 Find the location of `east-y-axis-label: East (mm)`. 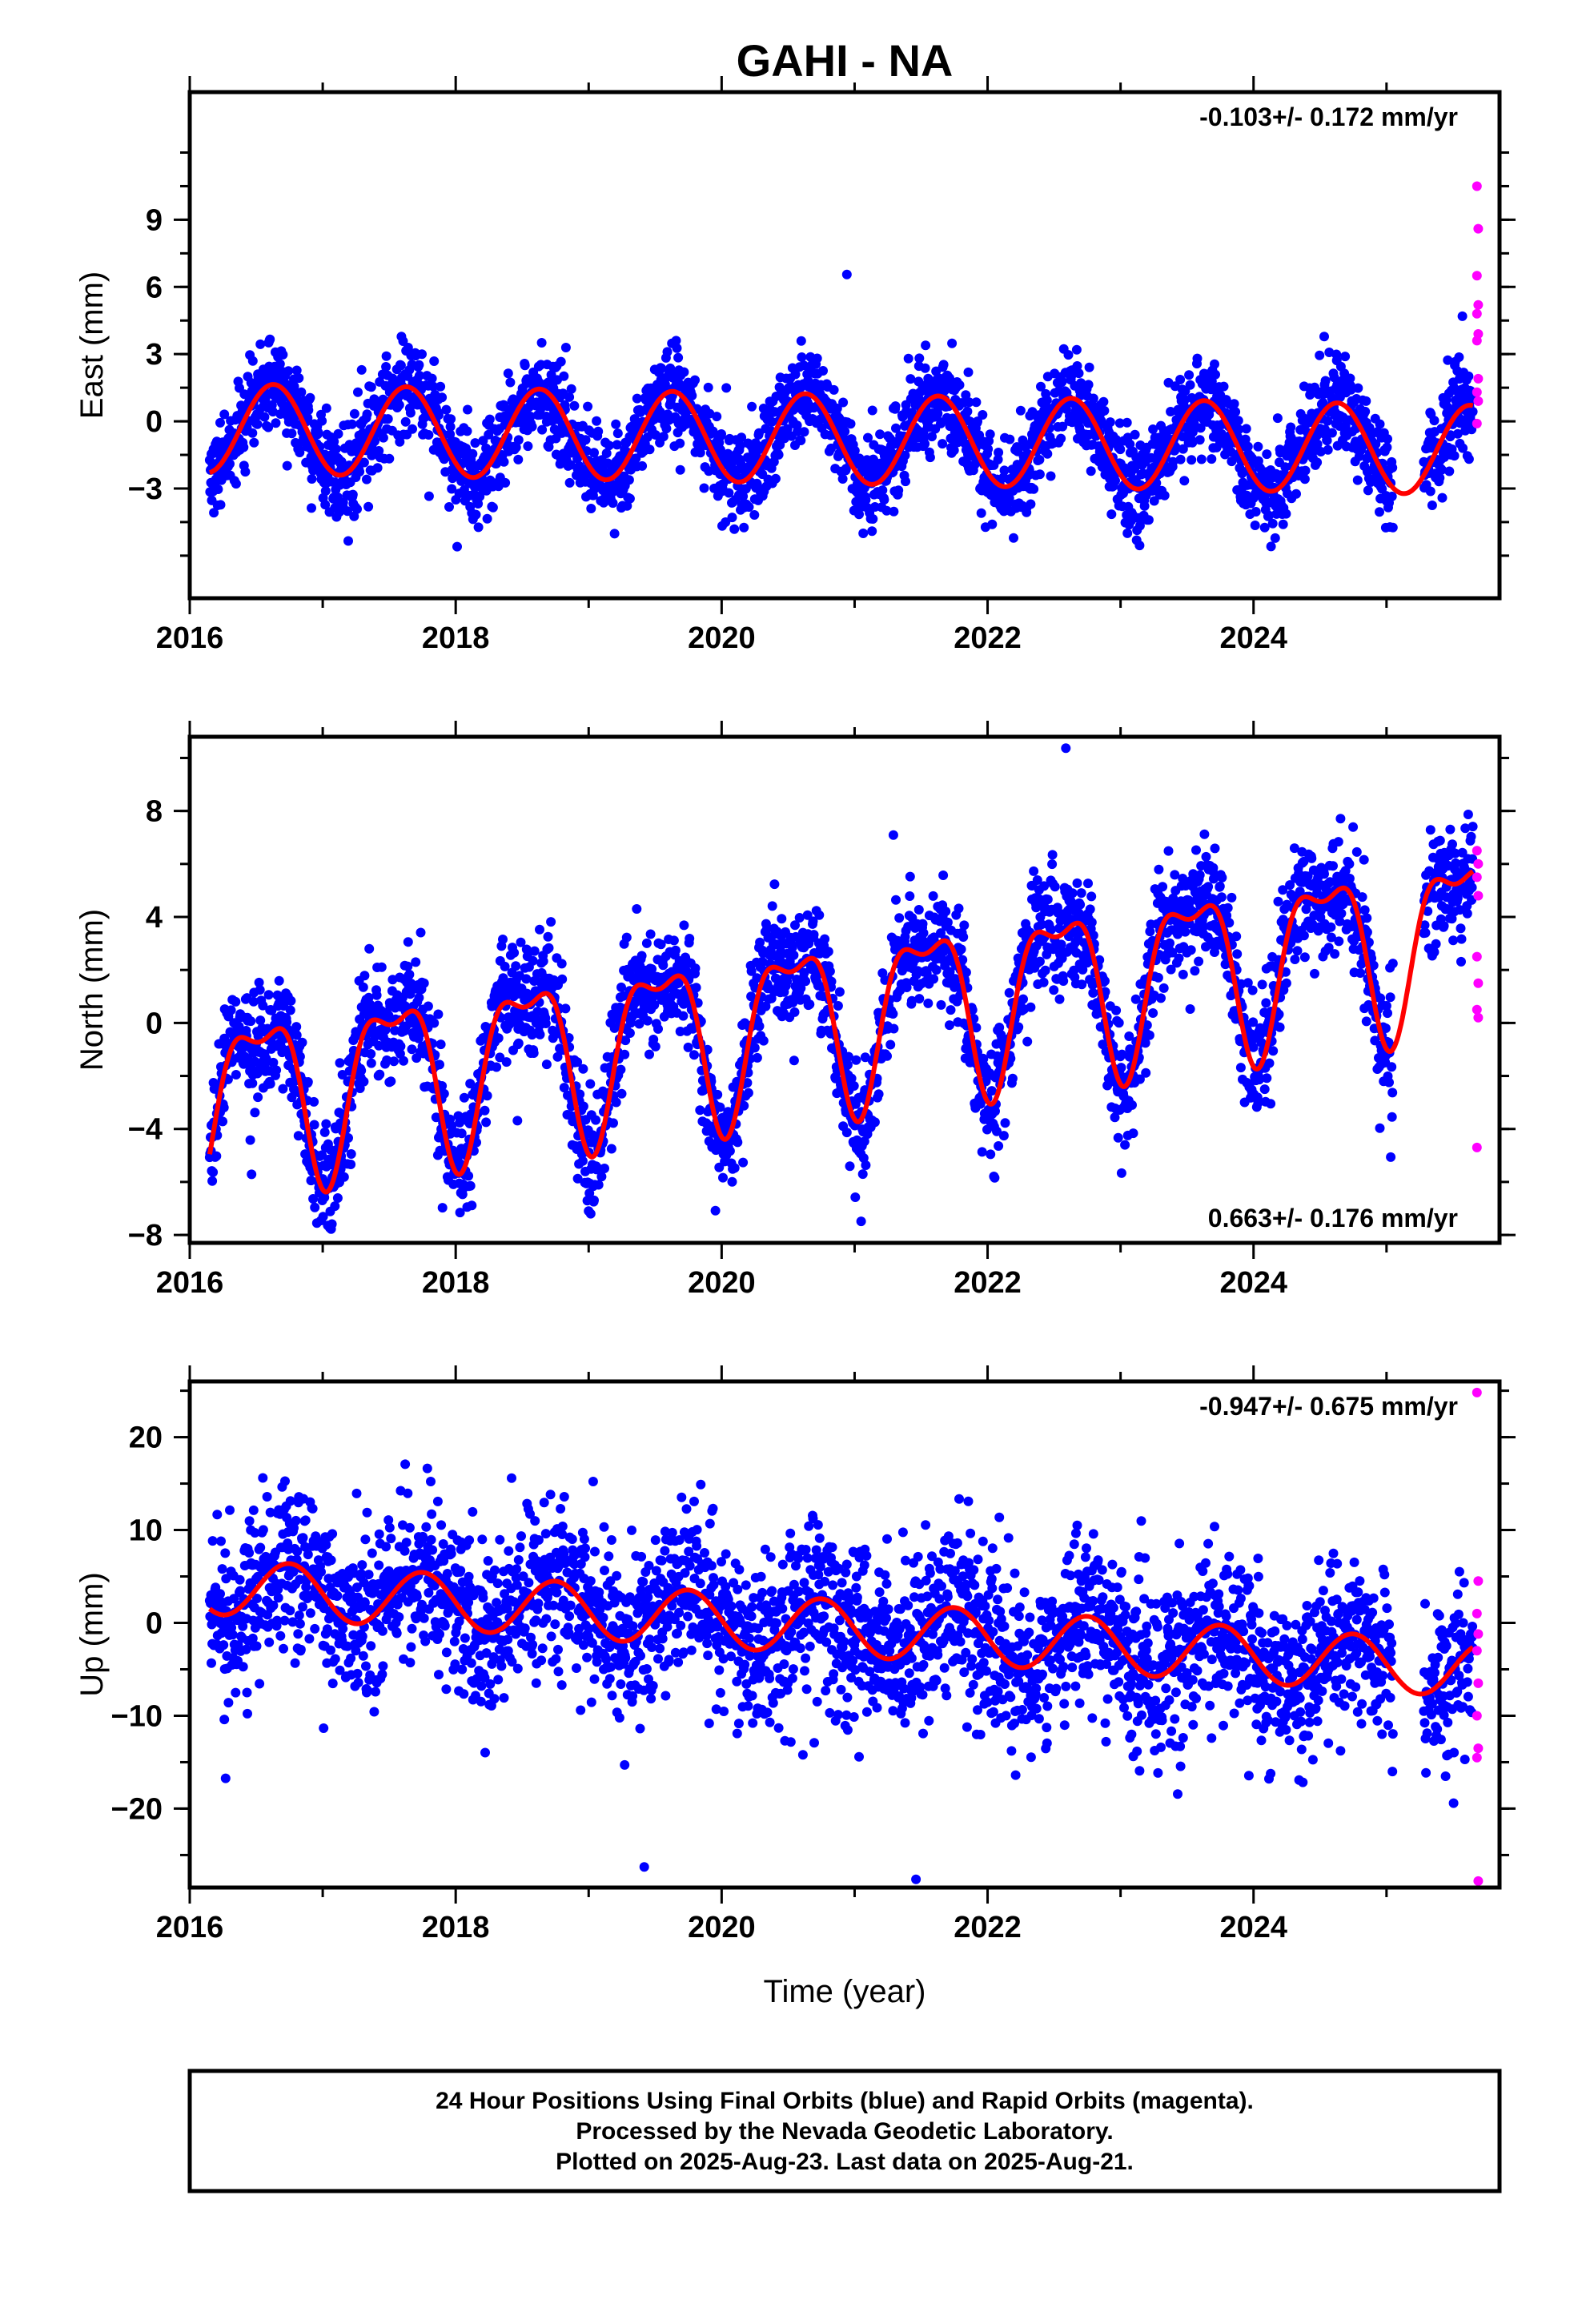

east-y-axis-label: East (mm) is located at coordinates (92, 345).